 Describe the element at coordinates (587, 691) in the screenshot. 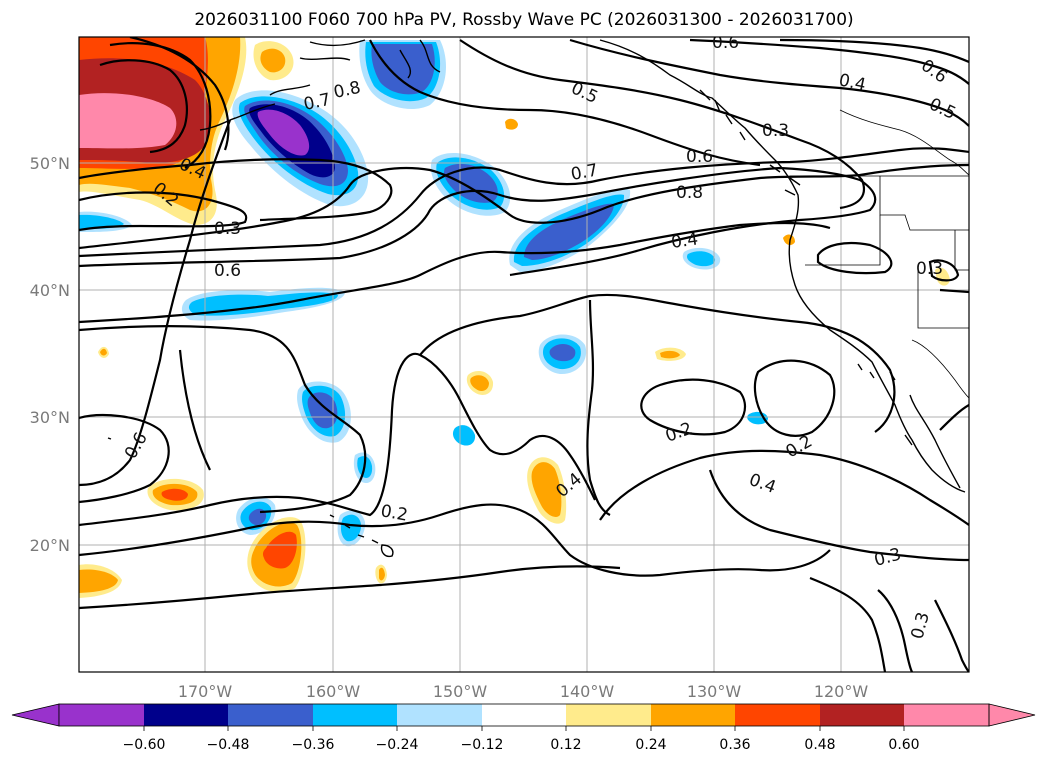

I see `lon-tick-label: 140°W` at that location.